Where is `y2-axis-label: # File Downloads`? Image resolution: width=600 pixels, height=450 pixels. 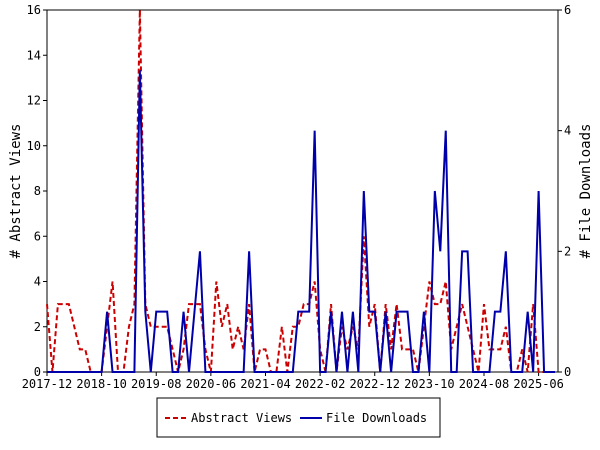 y2-axis-label: # File Downloads is located at coordinates (586, 191).